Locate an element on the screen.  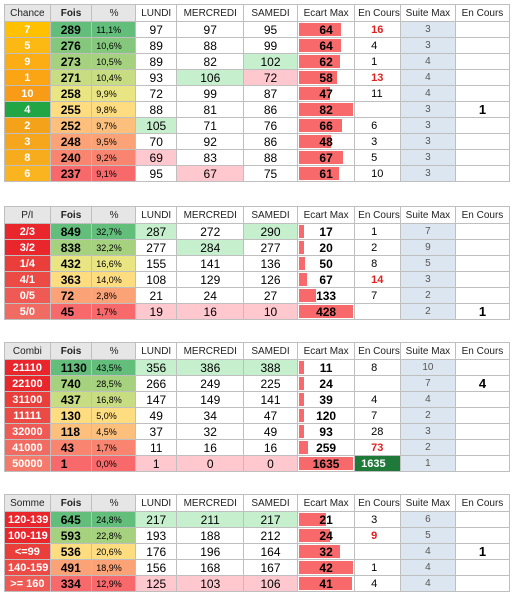
ecart-max-cell: 24 is located at coordinates (326, 535).